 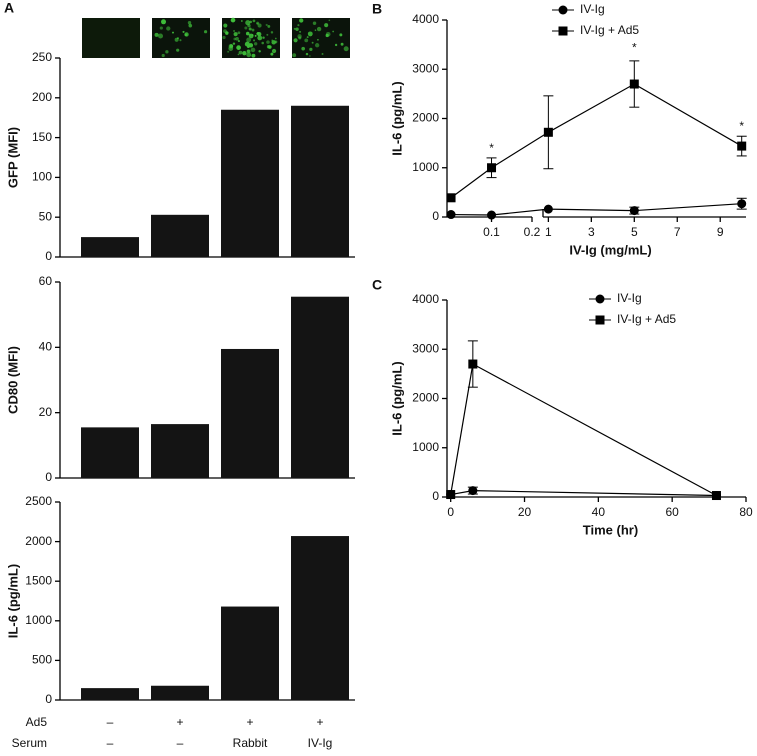 What do you see at coordinates (42, 97) in the screenshot?
I see `y-tick-label: 200` at bounding box center [42, 97].